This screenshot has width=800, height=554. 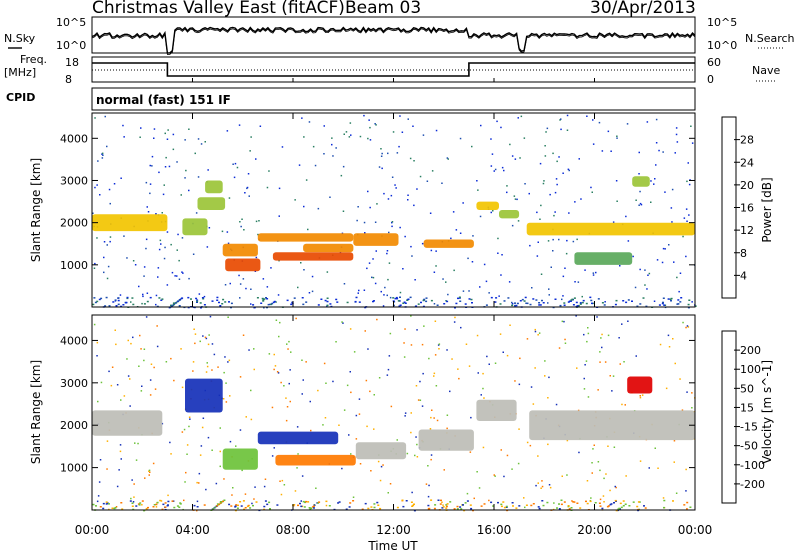 What do you see at coordinates (392, 546) in the screenshot?
I see `x-axis-label: Time UT` at bounding box center [392, 546].